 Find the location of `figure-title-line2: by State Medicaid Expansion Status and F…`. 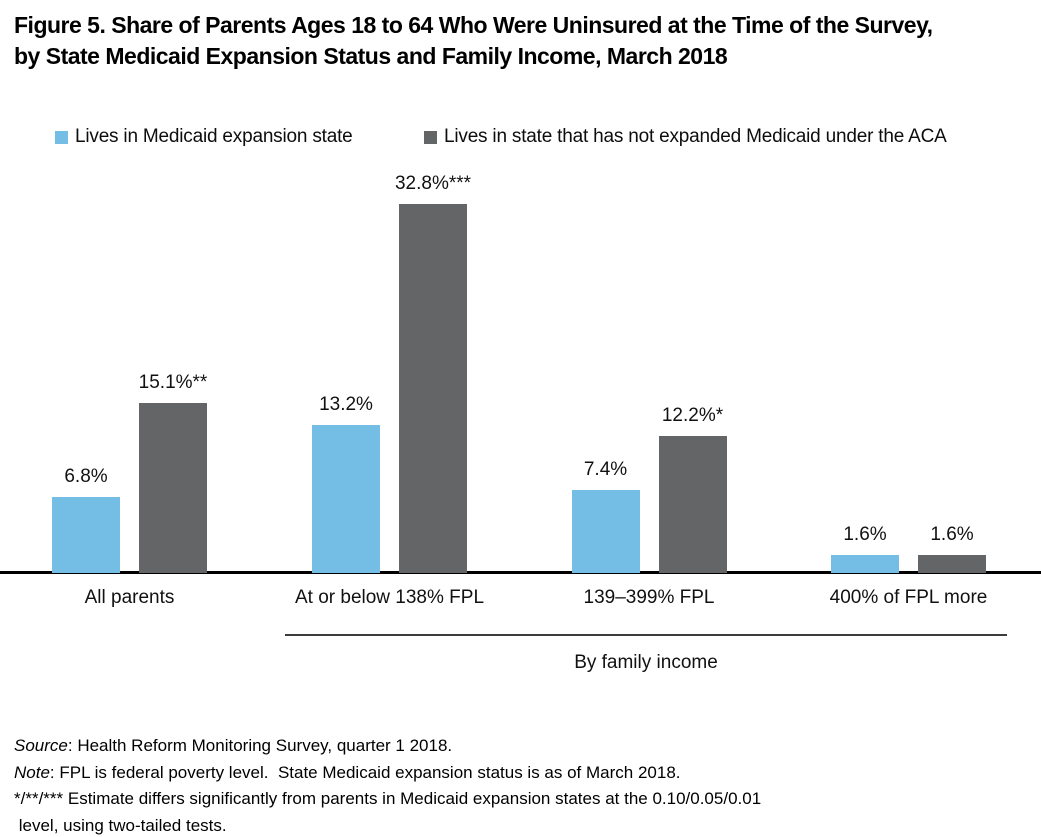

figure-title-line2: by State Medicaid Expansion Status and F… is located at coordinates (371, 56).